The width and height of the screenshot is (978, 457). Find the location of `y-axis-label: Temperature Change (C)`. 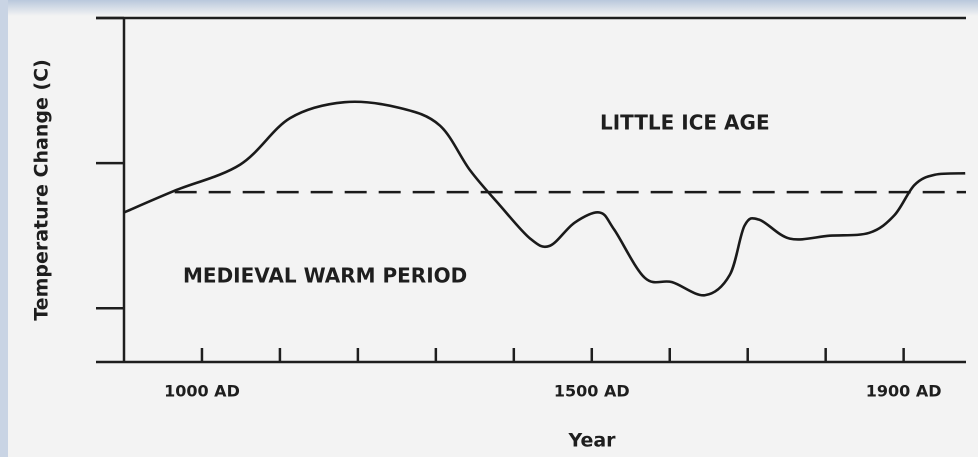

y-axis-label: Temperature Change (C) is located at coordinates (42, 190).